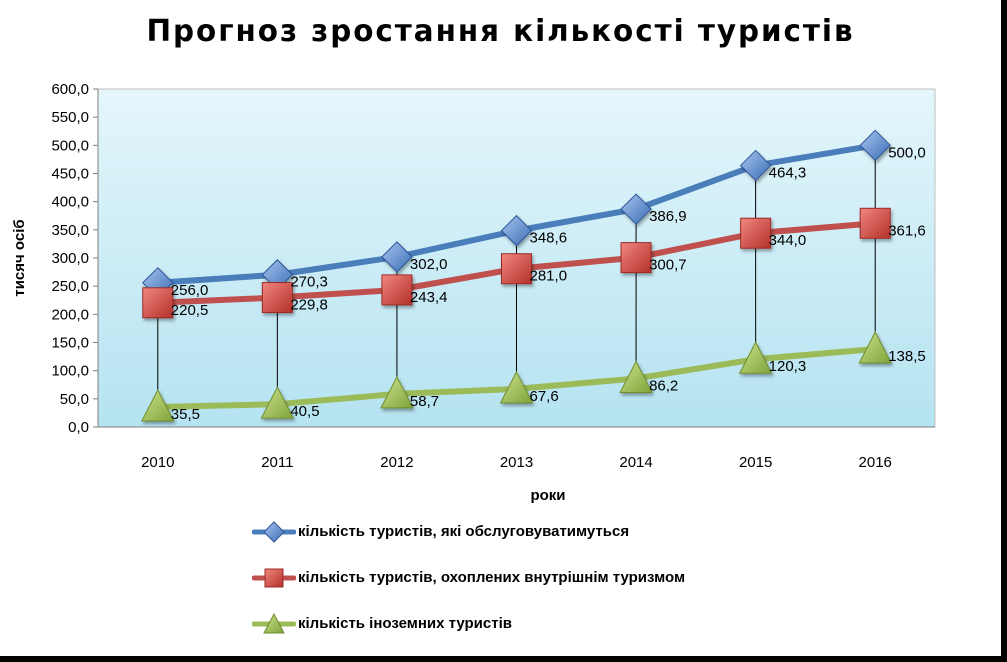 Image resolution: width=1007 pixels, height=662 pixels. I want to click on x-axis-title: роки, so click(547, 495).